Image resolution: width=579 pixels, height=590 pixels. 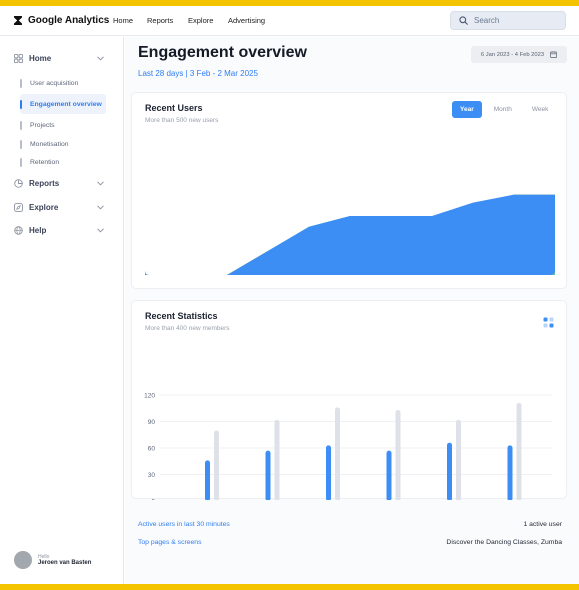 I want to click on app-logo: Google Analytics, so click(x=61, y=20).